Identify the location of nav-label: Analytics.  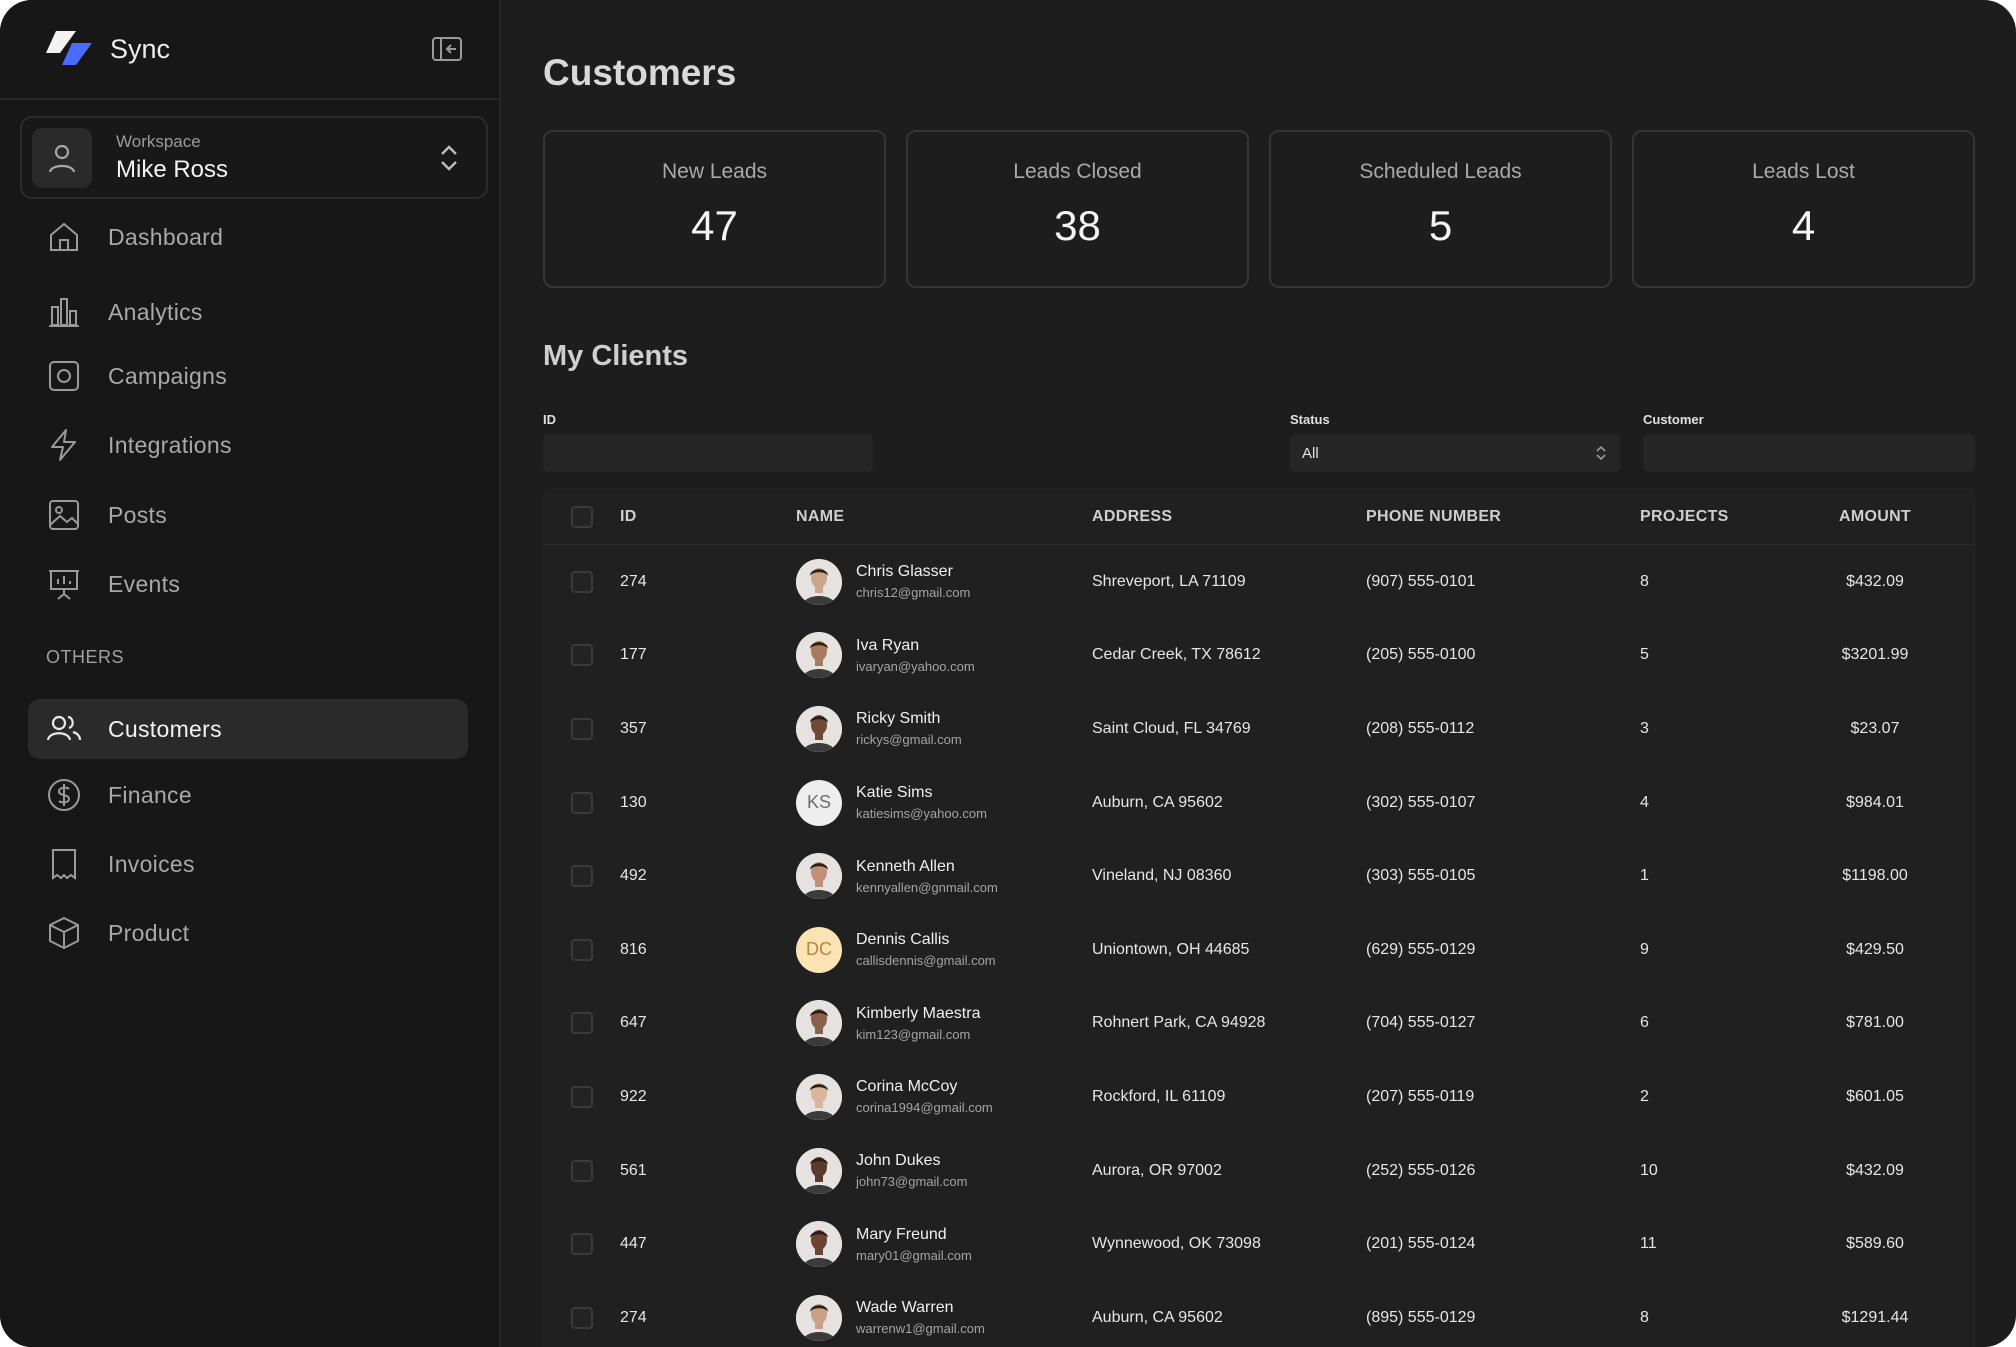
(155, 311).